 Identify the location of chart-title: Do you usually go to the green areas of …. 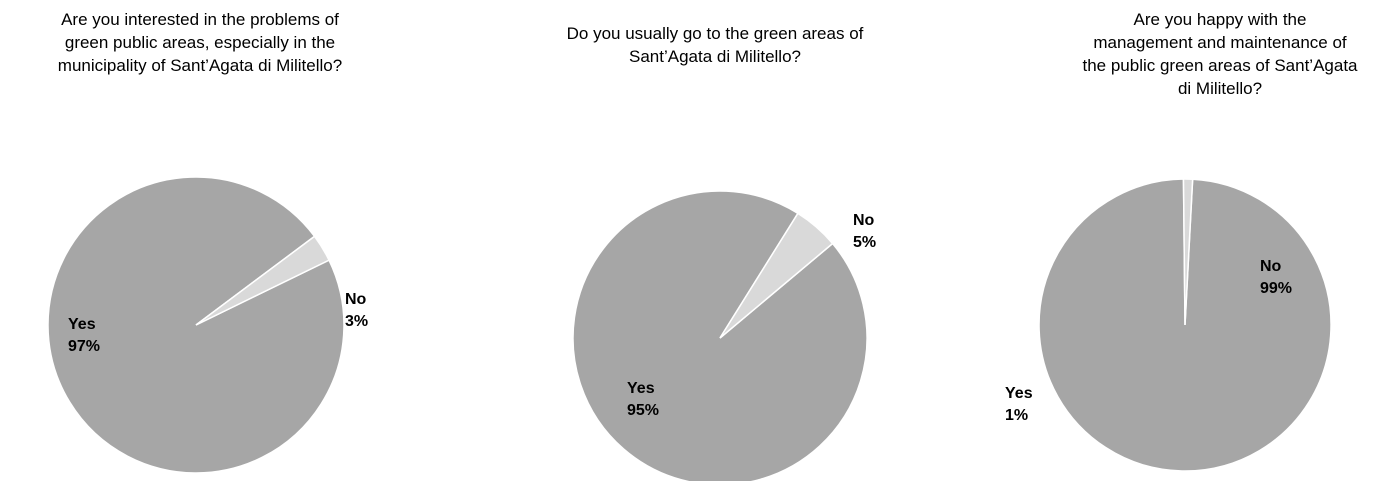
(715, 45).